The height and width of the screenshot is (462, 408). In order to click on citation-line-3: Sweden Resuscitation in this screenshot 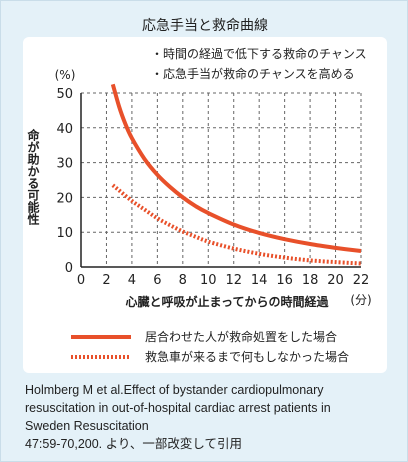, I will do `click(87, 426)`.